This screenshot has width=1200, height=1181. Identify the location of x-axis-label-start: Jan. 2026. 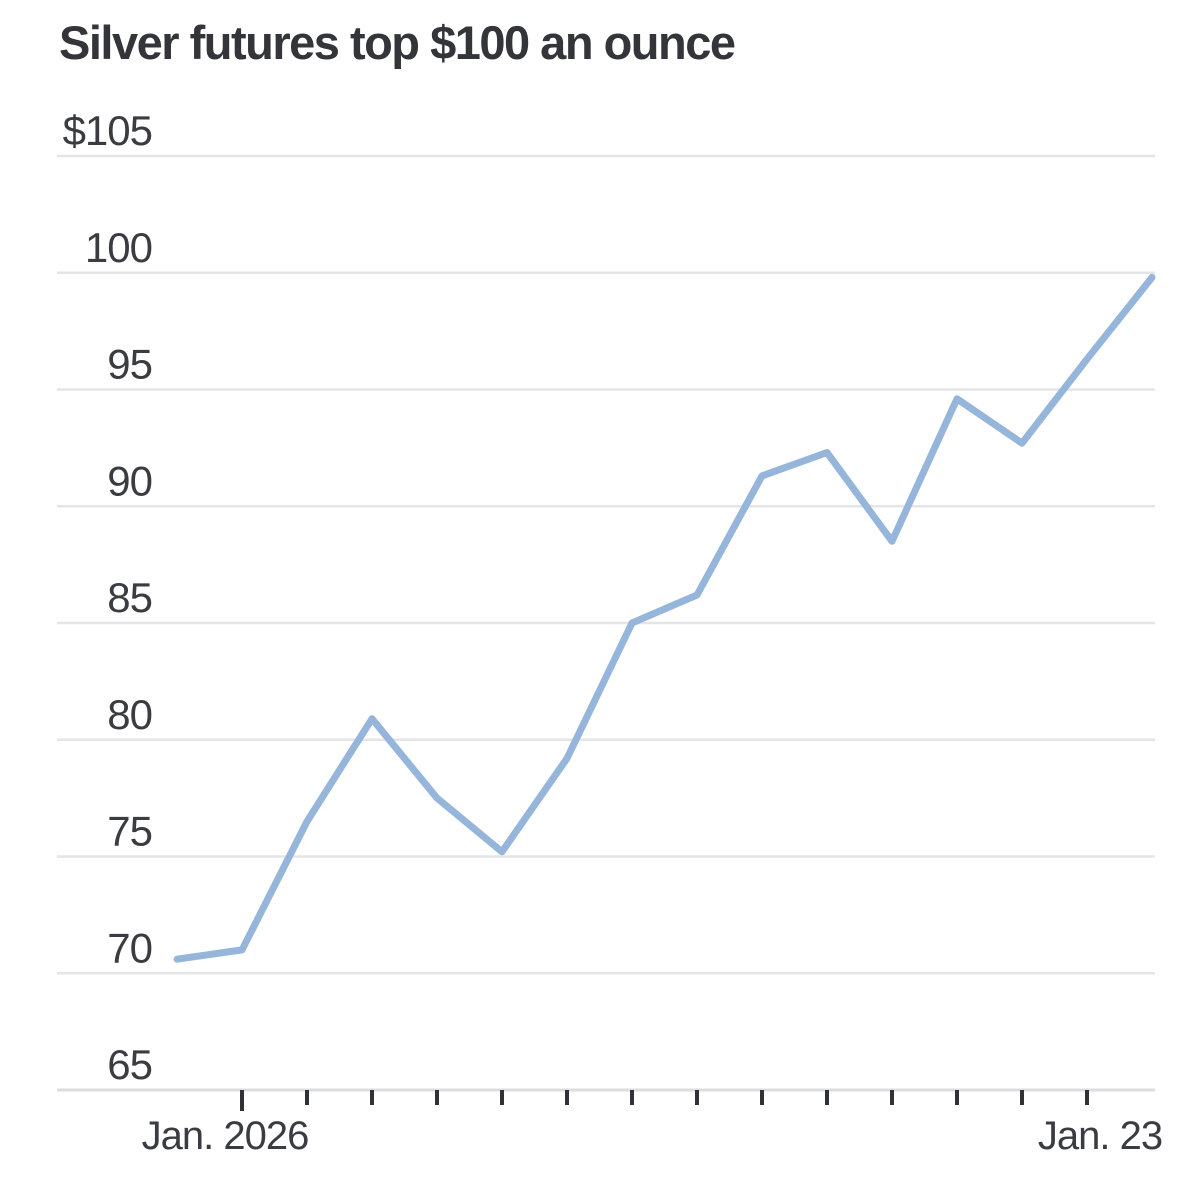
(225, 1136).